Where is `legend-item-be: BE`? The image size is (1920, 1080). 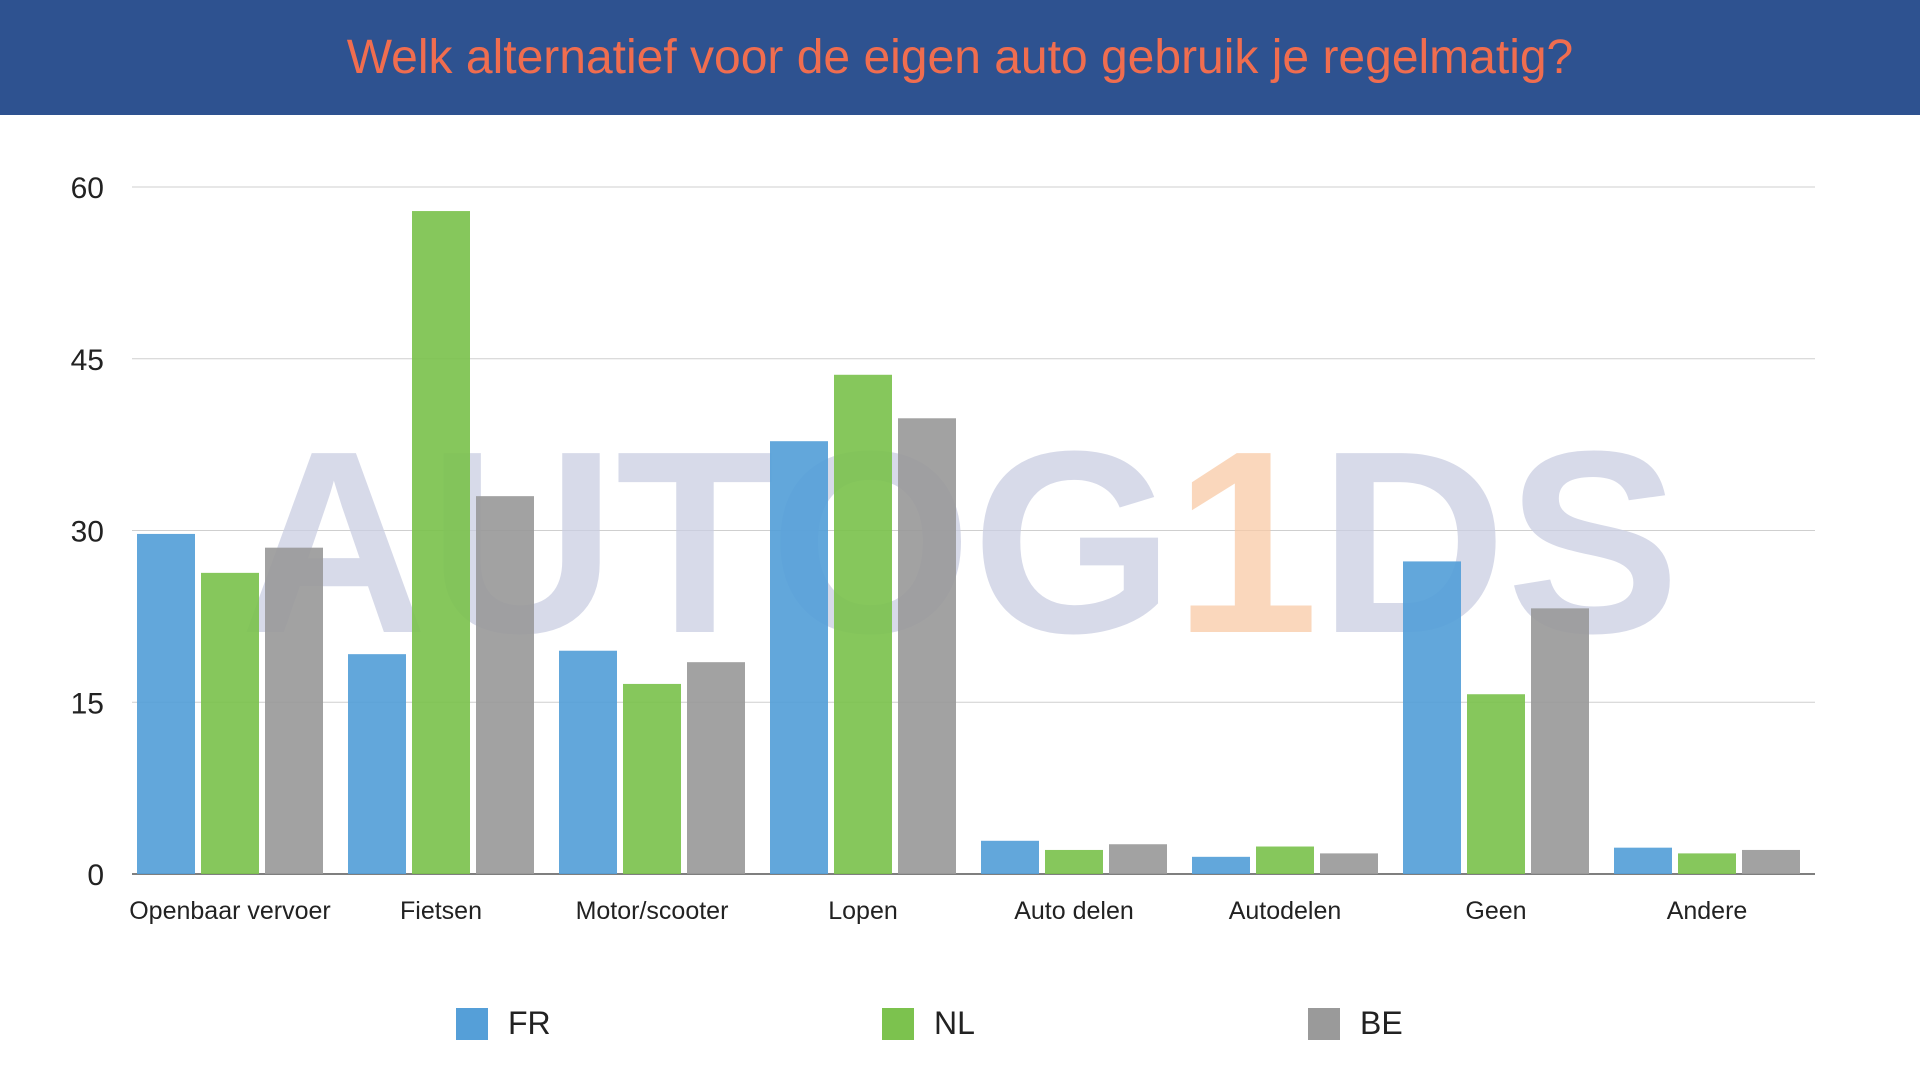
legend-item-be: BE is located at coordinates (1355, 1023).